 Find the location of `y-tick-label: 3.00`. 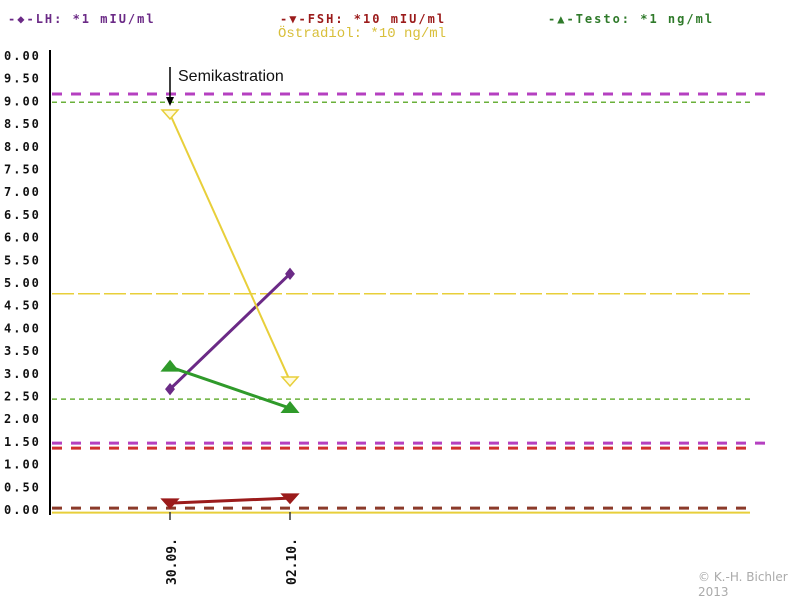

y-tick-label: 3.00 is located at coordinates (22, 374).